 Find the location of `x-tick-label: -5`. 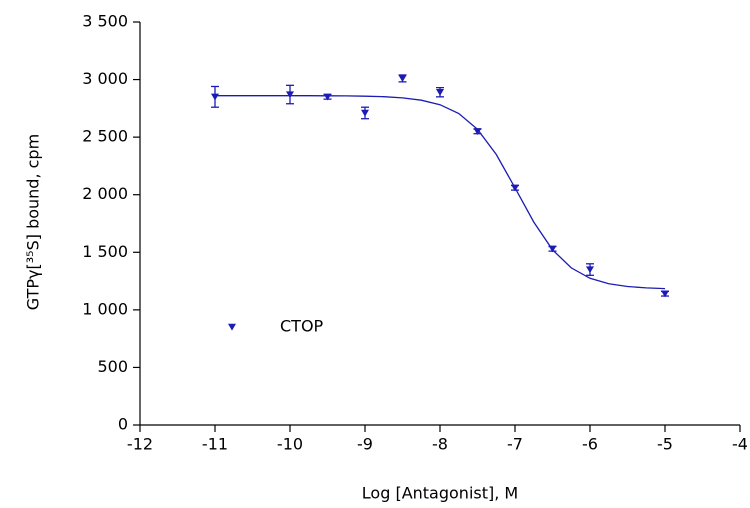

x-tick-label: -5 is located at coordinates (665, 444).